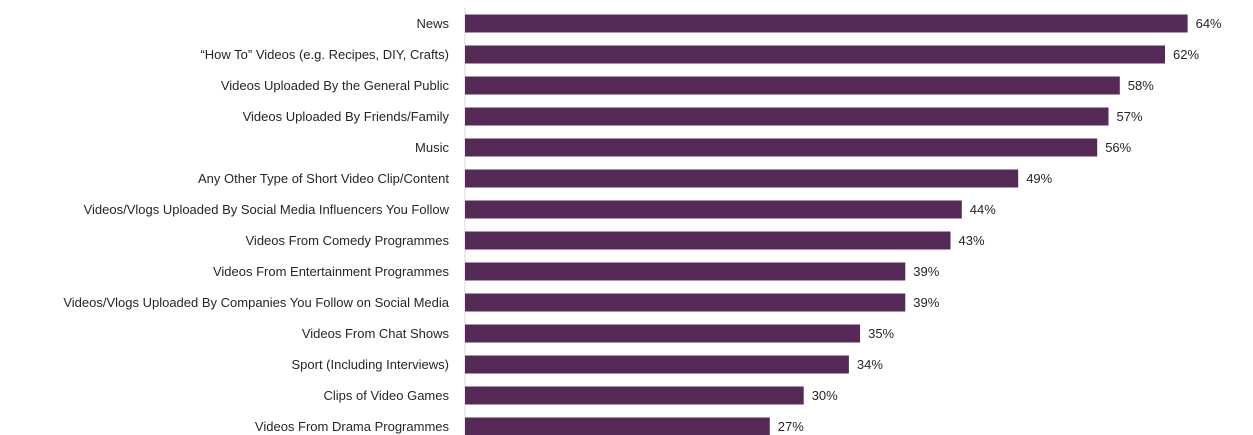  What do you see at coordinates (972, 240) in the screenshot?
I see `data-label: 43%` at bounding box center [972, 240].